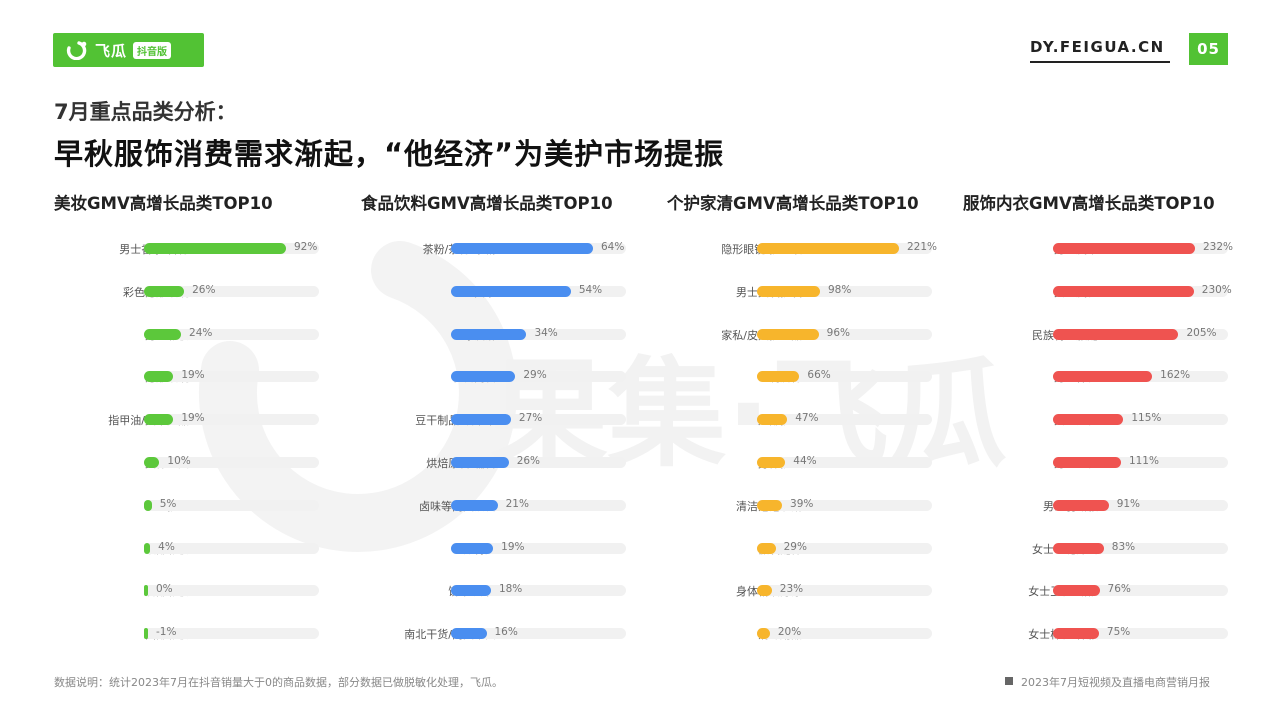  I want to click on page-subtitle: 7月重点品类分析：, so click(145, 112).